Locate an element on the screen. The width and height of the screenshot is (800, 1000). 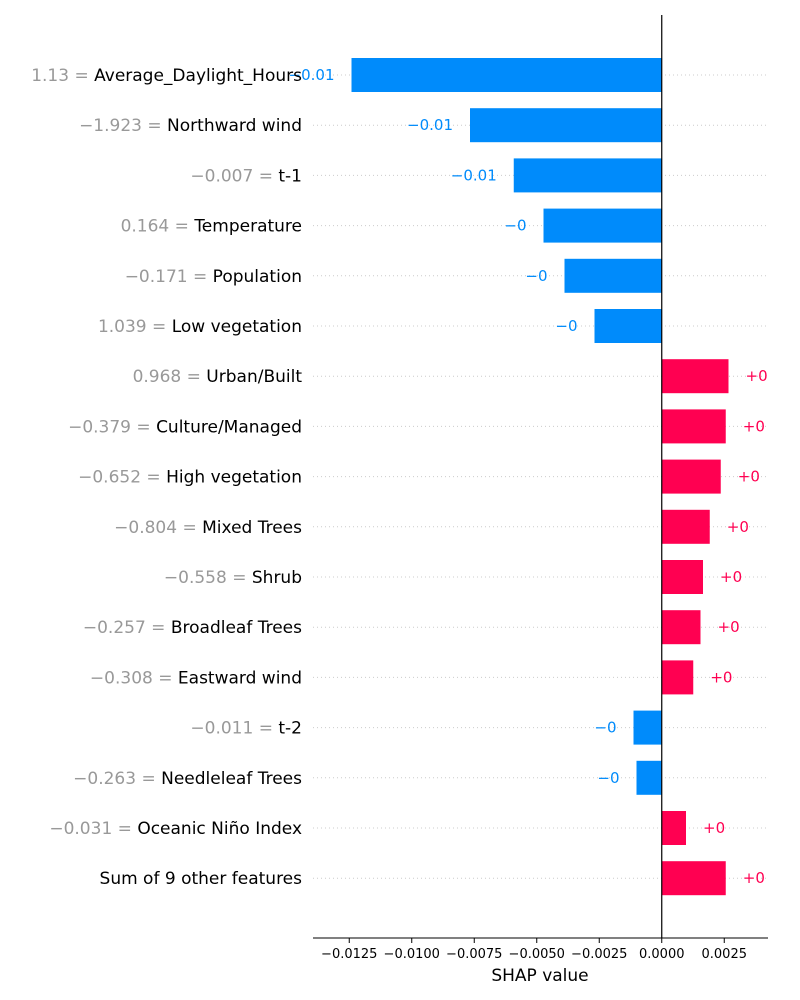
feature-value: −0.171 is located at coordinates (156, 277).